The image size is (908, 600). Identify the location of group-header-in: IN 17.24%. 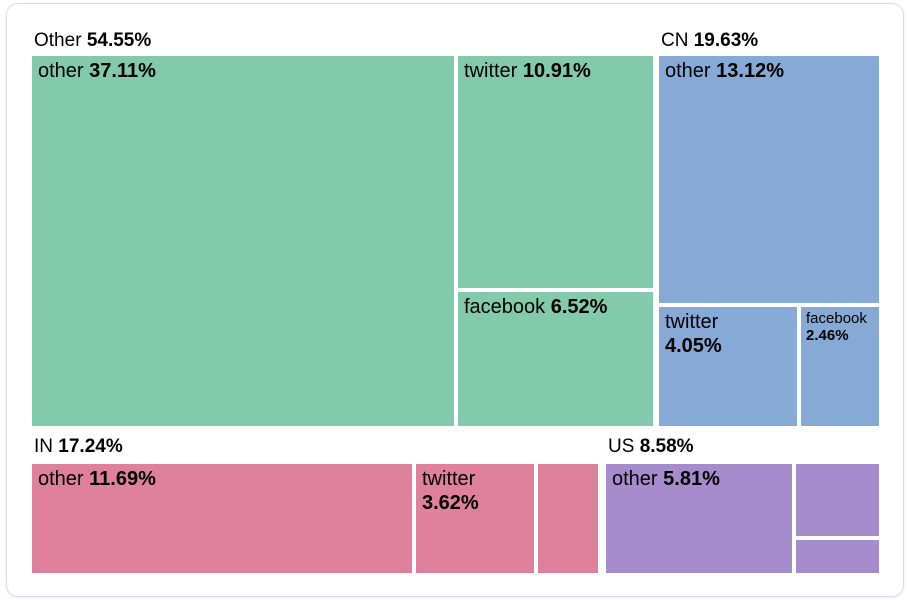
(78, 447).